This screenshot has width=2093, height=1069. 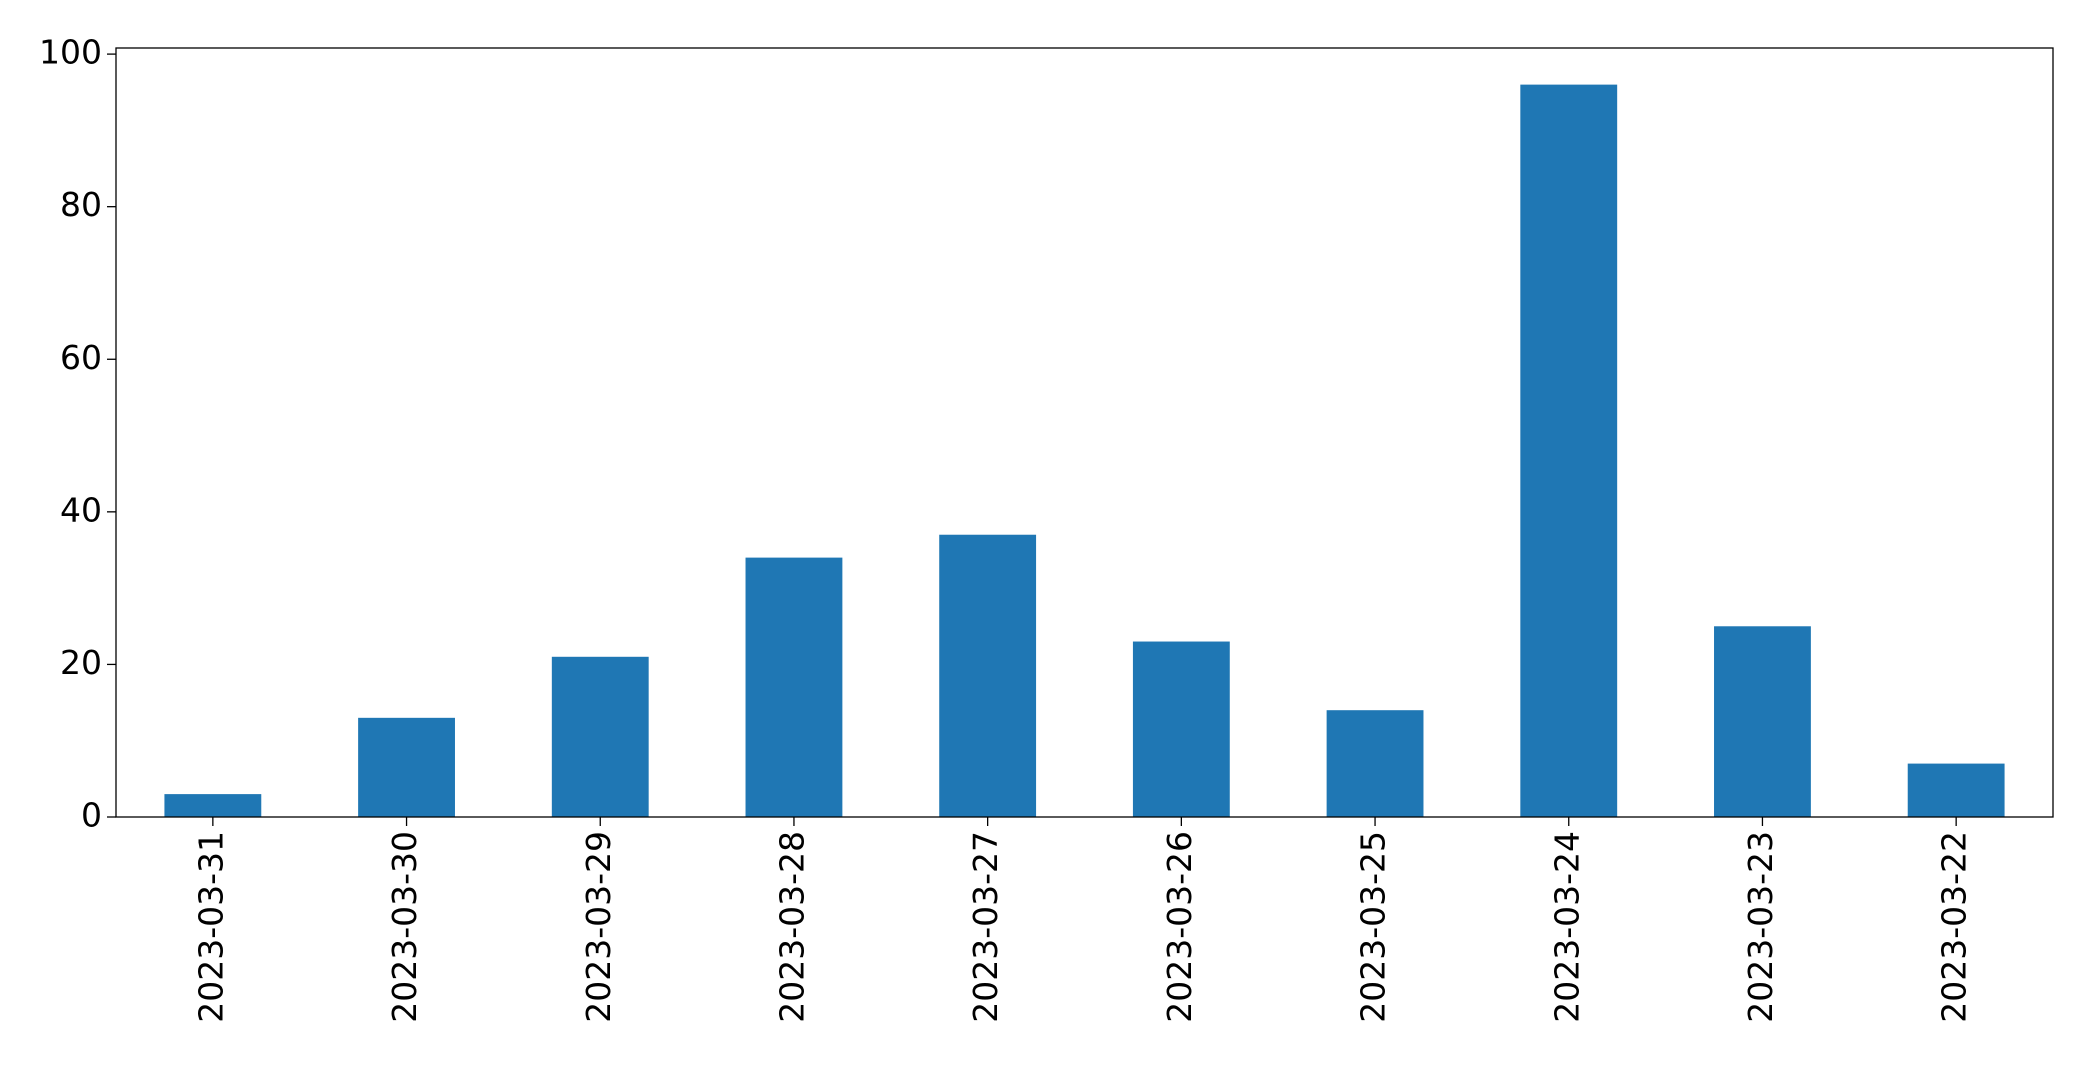 What do you see at coordinates (81, 662) in the screenshot?
I see `y-tick-label: 20` at bounding box center [81, 662].